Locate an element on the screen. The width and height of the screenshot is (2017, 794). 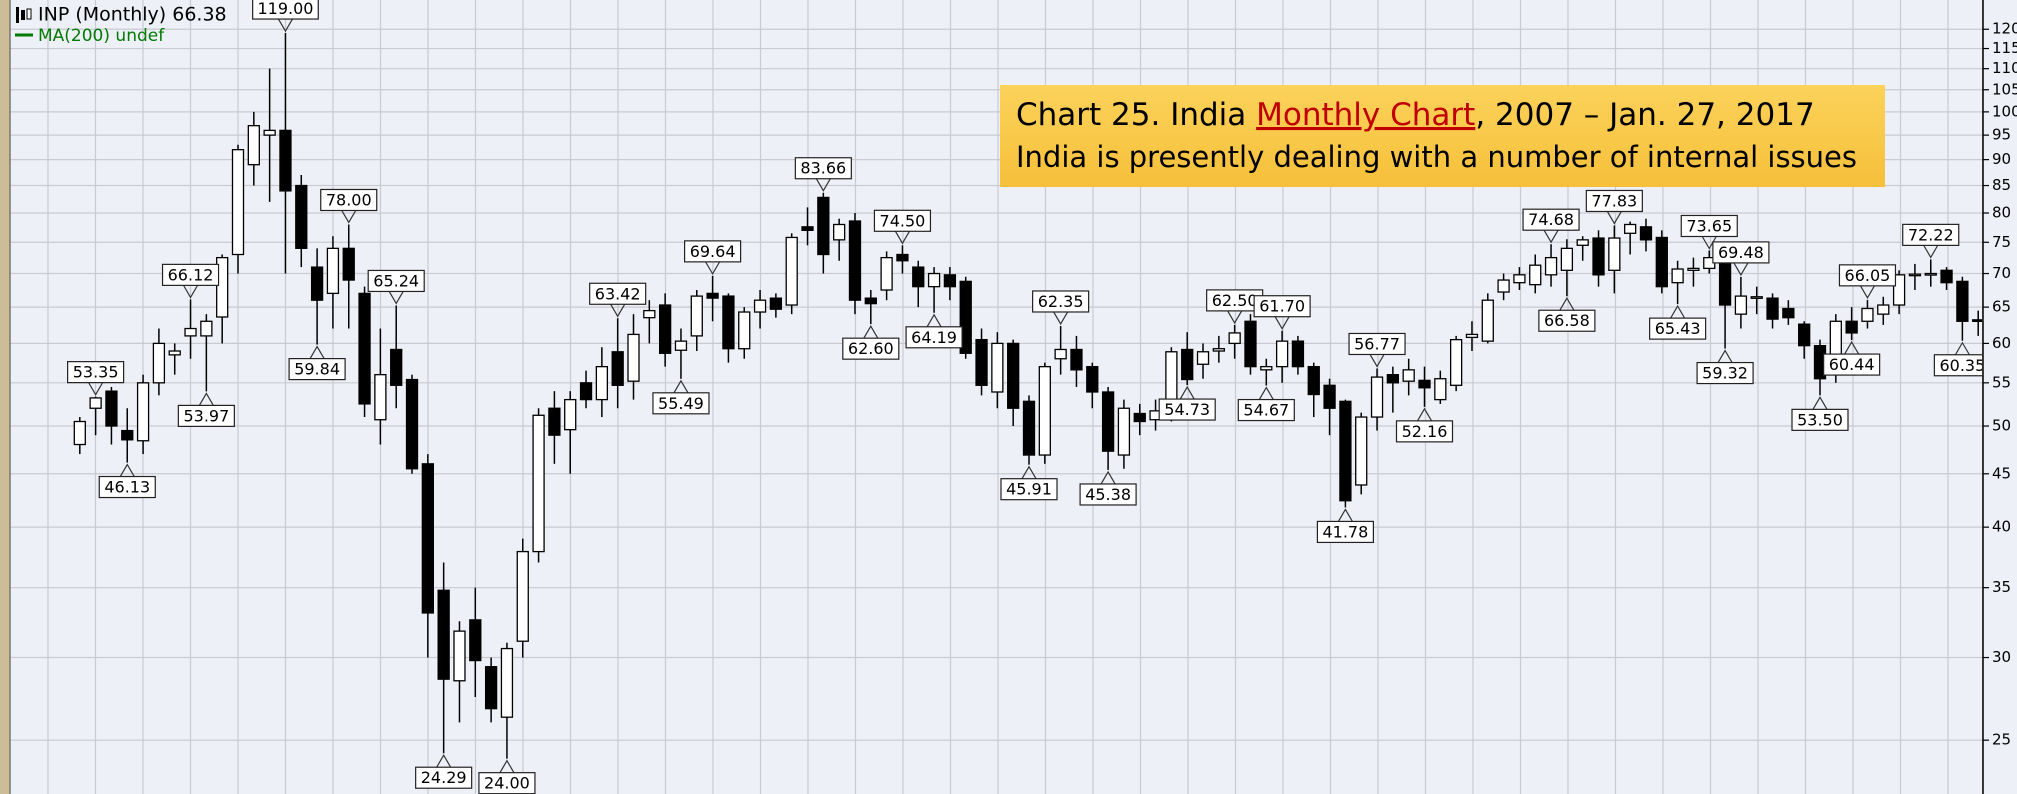
price-label: 24.00 is located at coordinates (507, 783).